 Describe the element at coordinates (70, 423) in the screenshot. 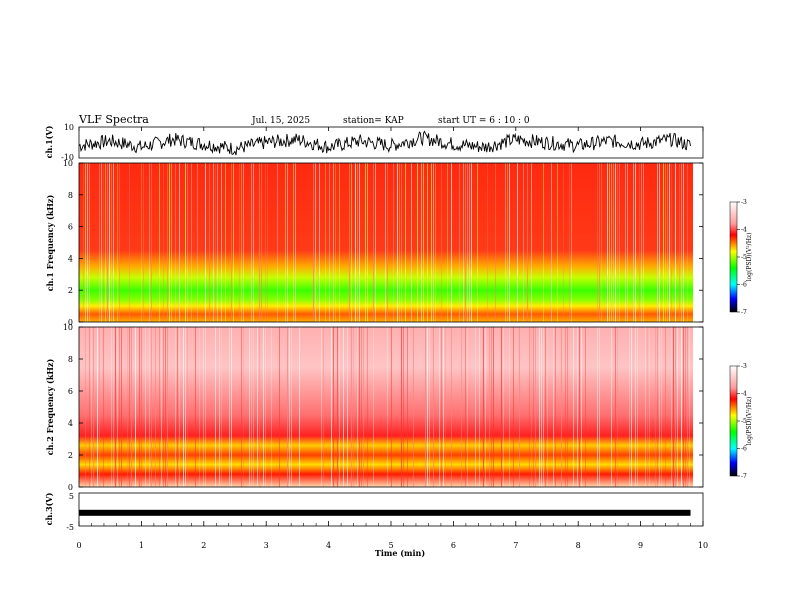

I see `ch2-freq-ytick-4: 4` at that location.